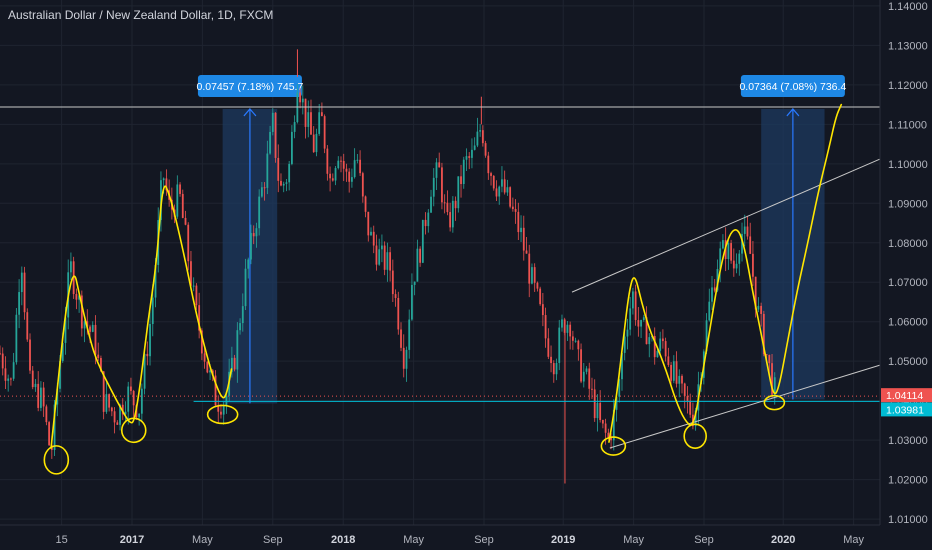 Image resolution: width=932 pixels, height=550 pixels. I want to click on time-axis: 15 2017 May Sep 2018 May Sep 2019 May Sep 2020 May, so click(440, 535).